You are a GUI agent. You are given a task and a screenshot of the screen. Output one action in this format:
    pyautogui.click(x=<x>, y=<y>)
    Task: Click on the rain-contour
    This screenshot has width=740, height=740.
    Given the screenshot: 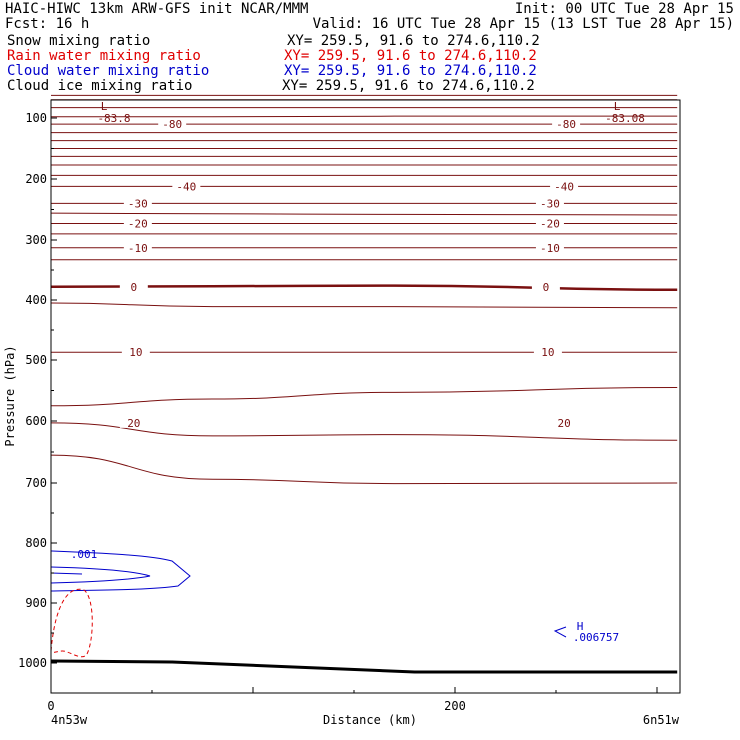 What is the action you would take?
    pyautogui.click(x=71, y=623)
    